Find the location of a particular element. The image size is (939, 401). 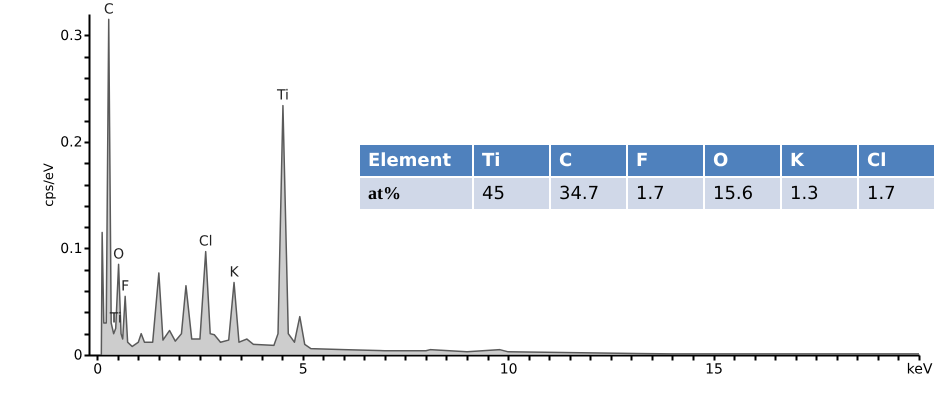

category-label: Ti is located at coordinates (511, 160).